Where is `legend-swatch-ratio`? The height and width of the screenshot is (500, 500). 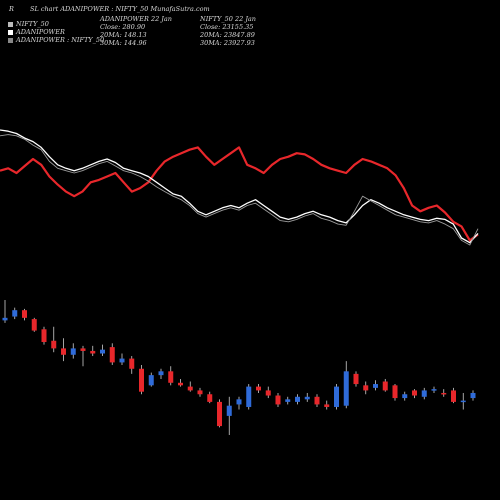
legend-swatch-ratio is located at coordinates (10, 40).